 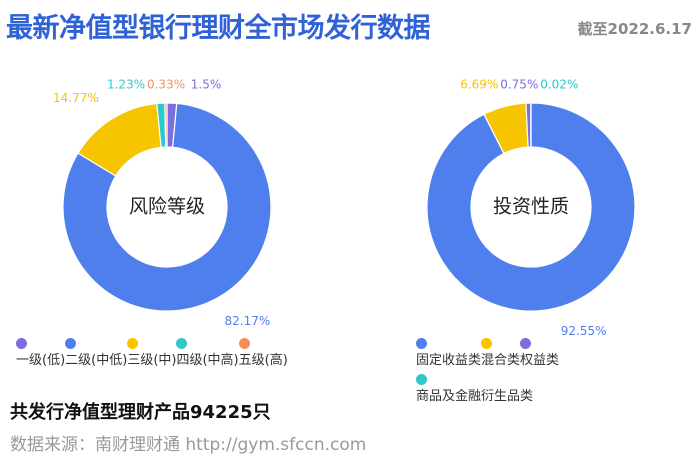 I want to click on legend-label: 固定收益类, so click(x=449, y=360).